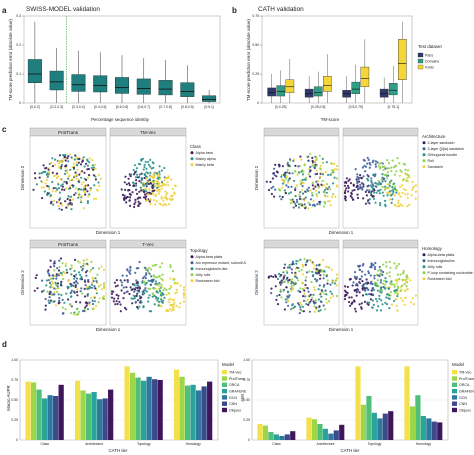 The image size is (474, 455). Describe the element at coordinates (380, 132) in the screenshot. I see `facet-strip` at that location.